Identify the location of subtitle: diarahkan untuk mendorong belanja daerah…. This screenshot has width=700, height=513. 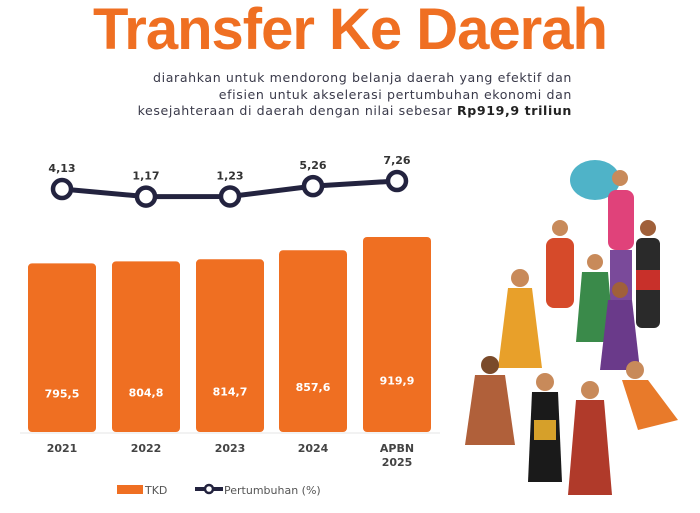
(312, 95).